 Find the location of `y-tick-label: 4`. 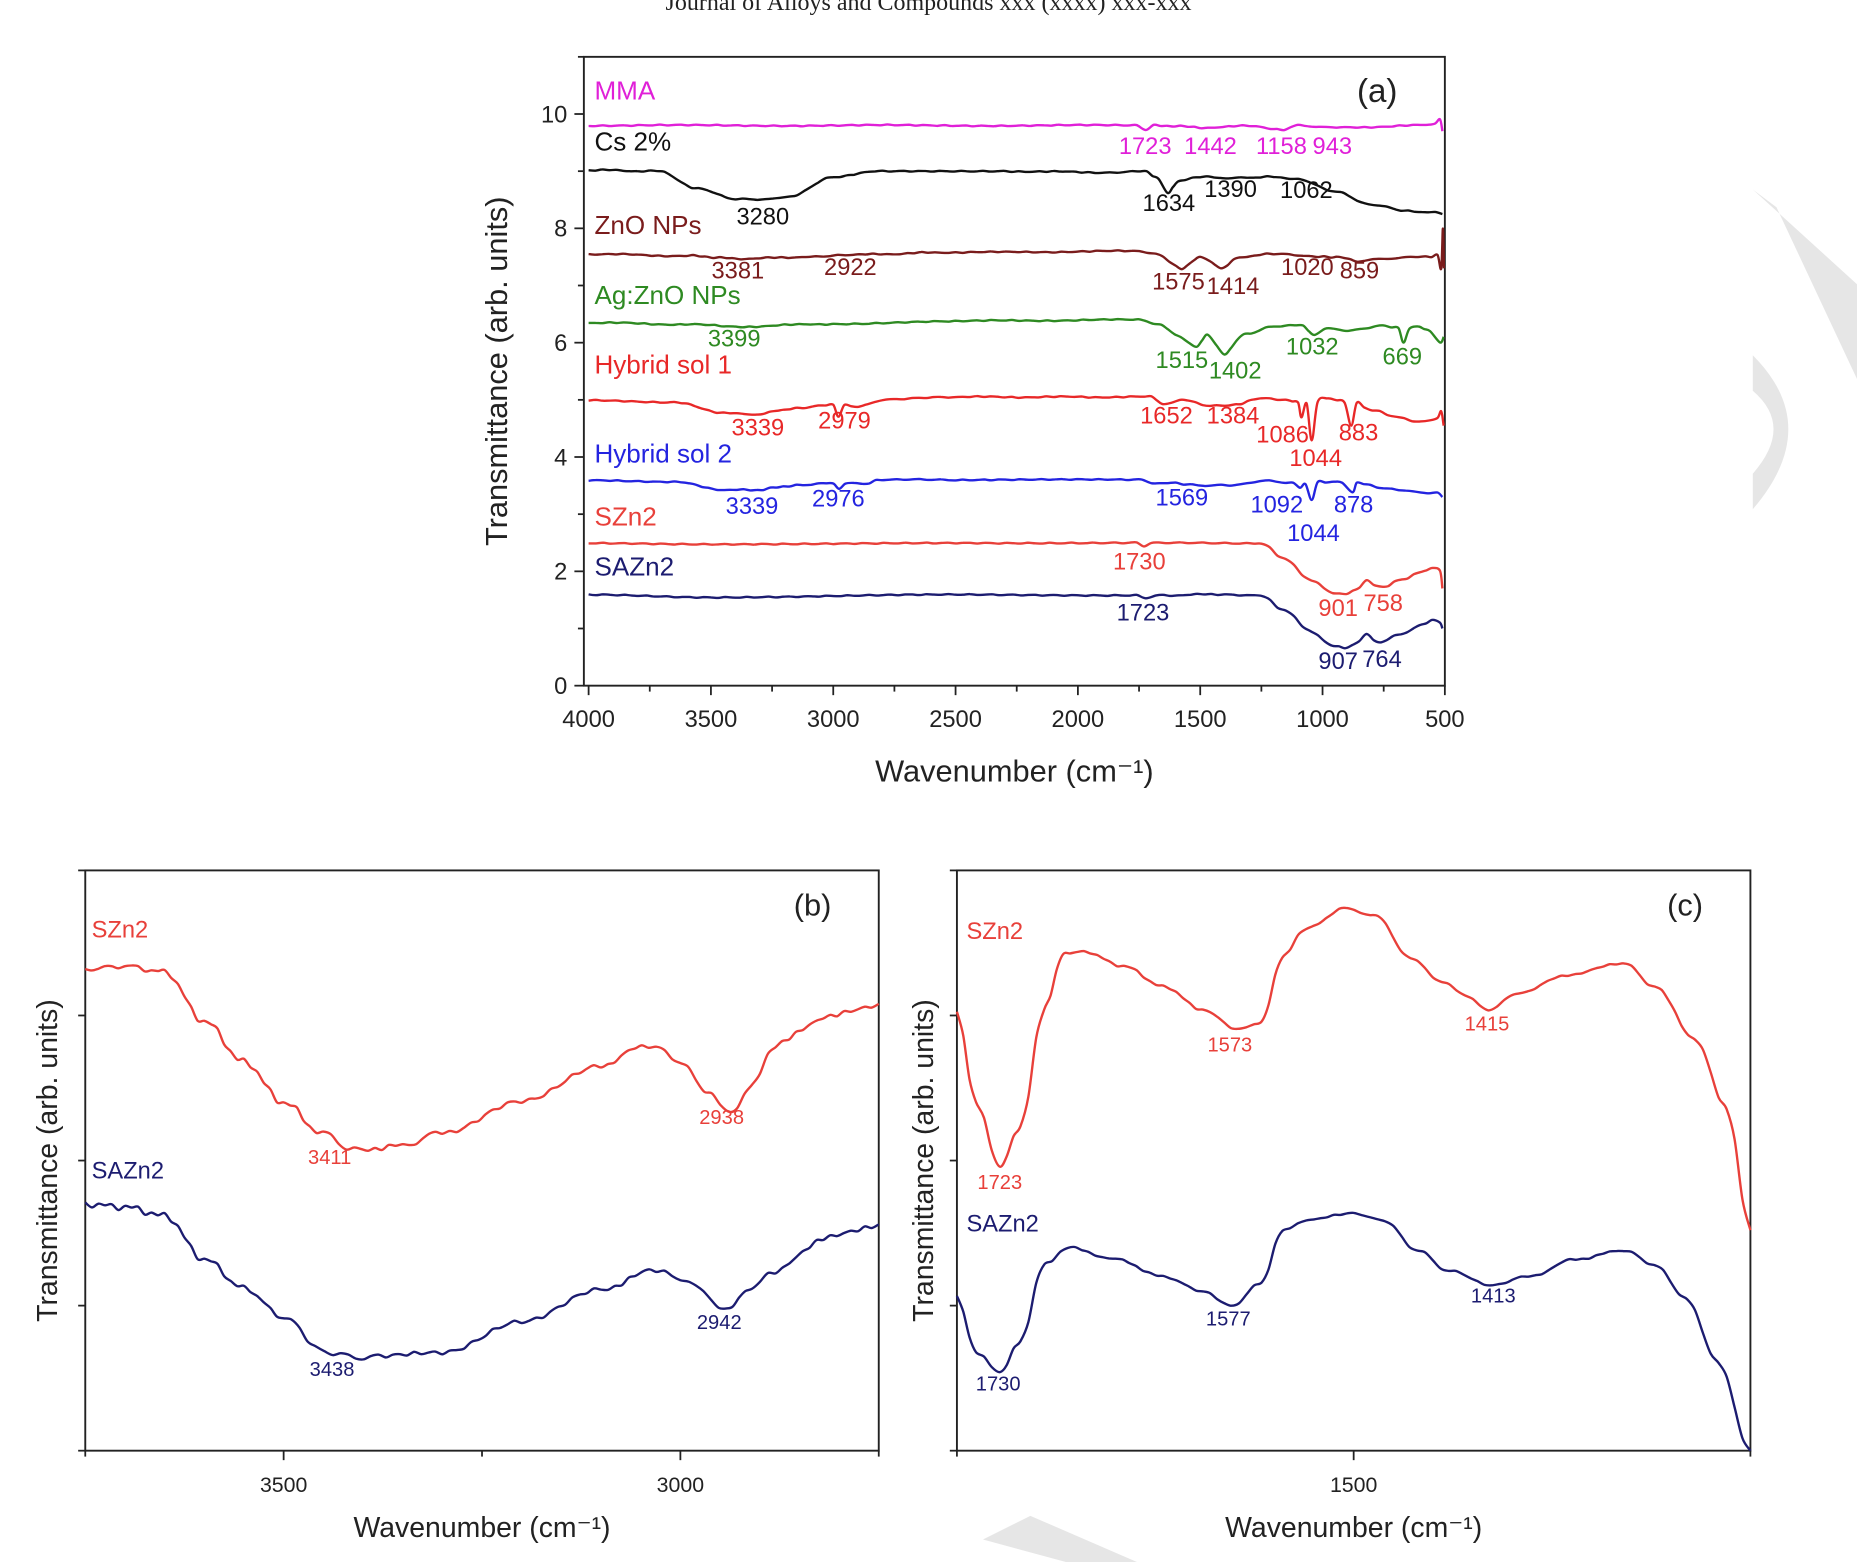

y-tick-label: 4 is located at coordinates (560, 458).